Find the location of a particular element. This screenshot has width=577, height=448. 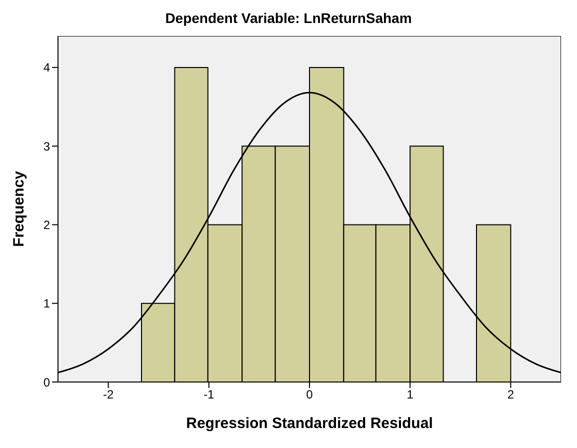

y-tick-label: 0 is located at coordinates (46, 382).